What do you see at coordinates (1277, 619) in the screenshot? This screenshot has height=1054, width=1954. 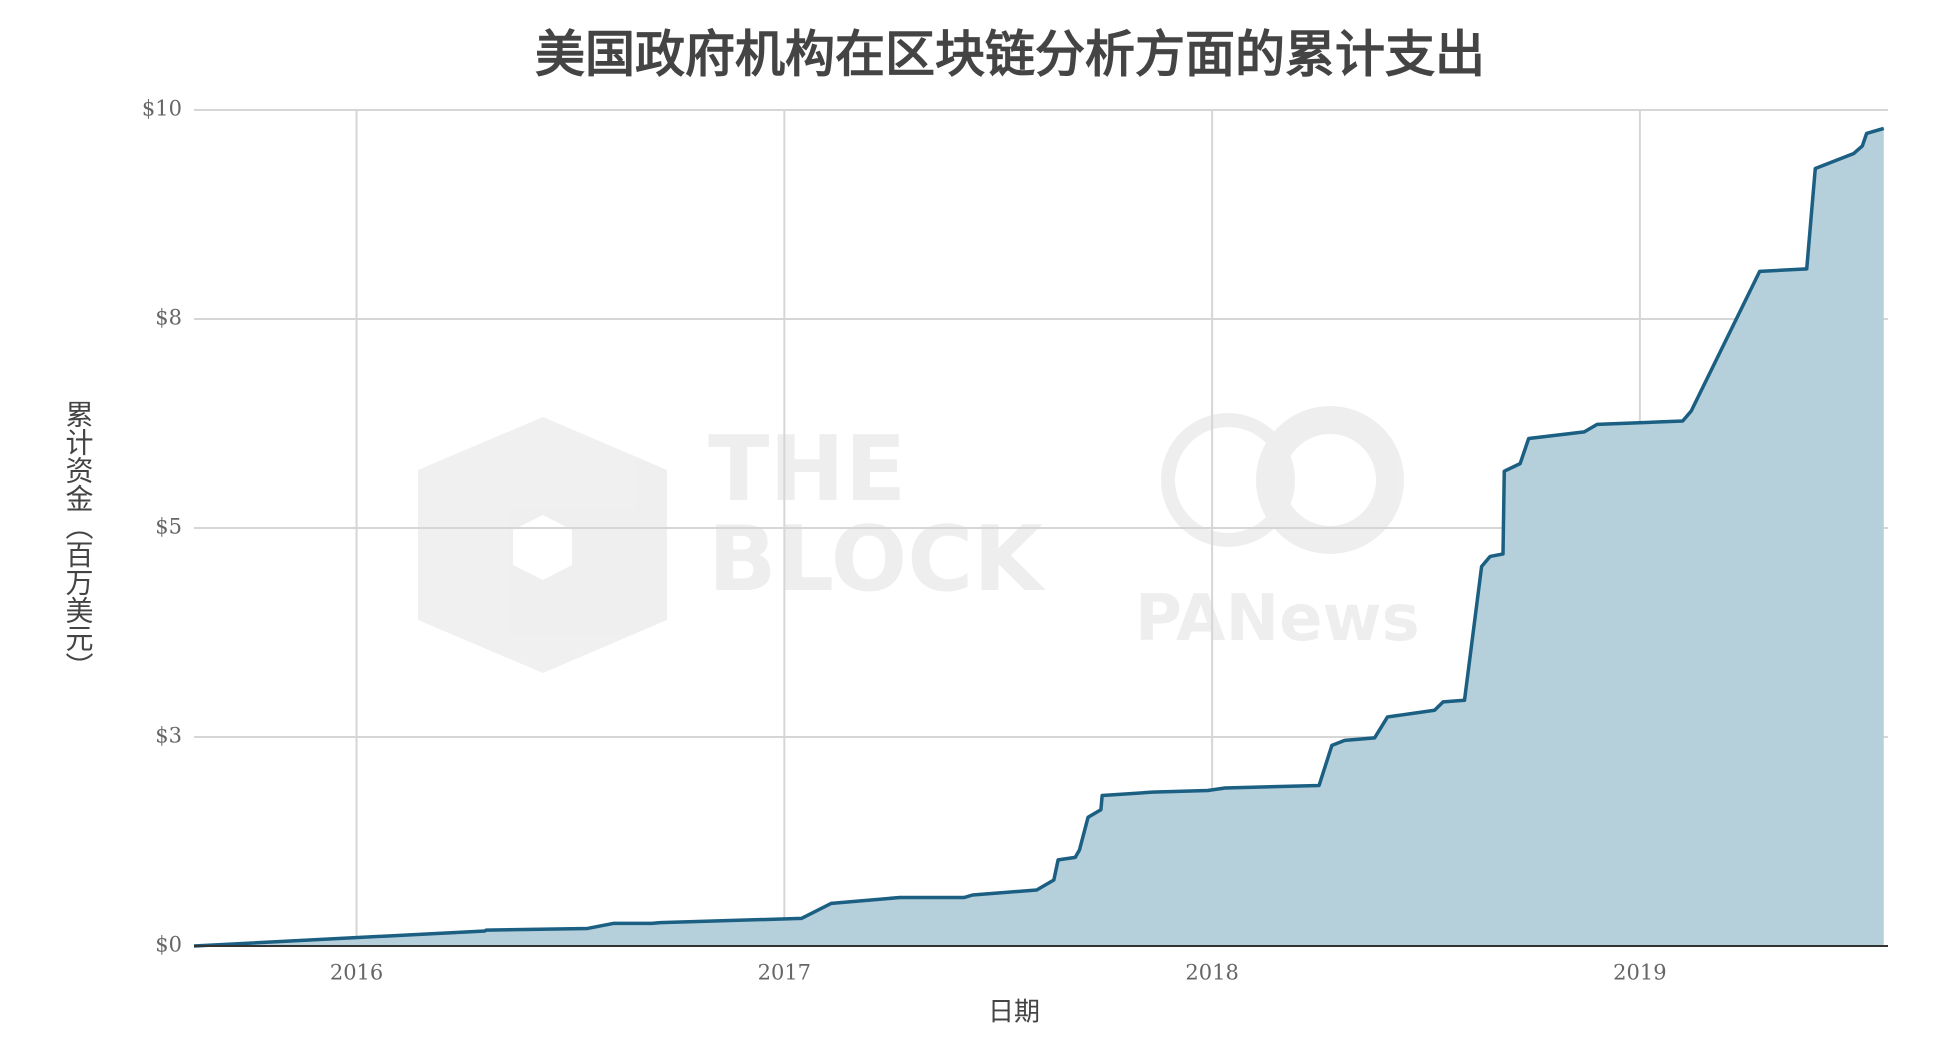 I see `watermark-text: PANews` at bounding box center [1277, 619].